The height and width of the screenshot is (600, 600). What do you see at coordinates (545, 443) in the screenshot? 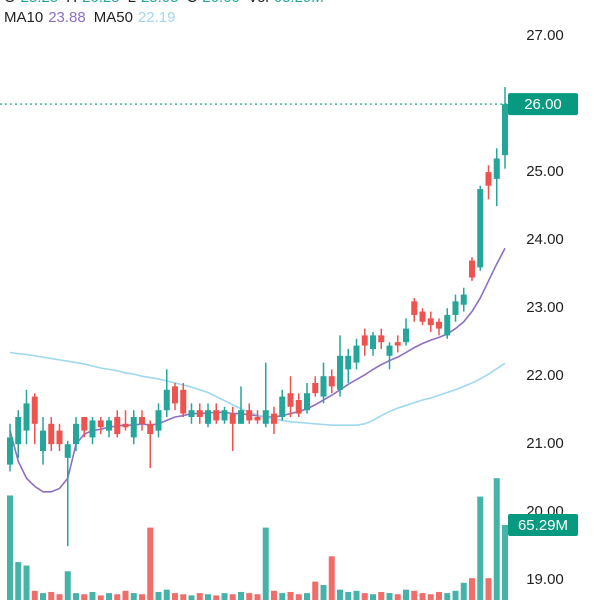
I see `y-tick-label: 21.00` at bounding box center [545, 443].